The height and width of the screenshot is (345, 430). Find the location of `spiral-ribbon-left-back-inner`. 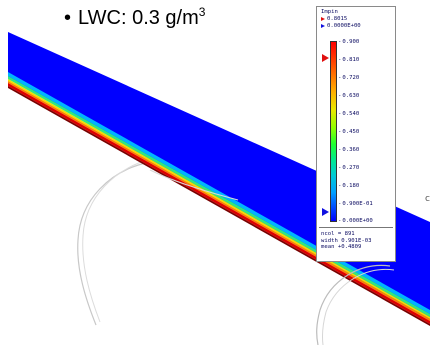

spiral-ribbon-left-back-inner is located at coordinates (118, 240).